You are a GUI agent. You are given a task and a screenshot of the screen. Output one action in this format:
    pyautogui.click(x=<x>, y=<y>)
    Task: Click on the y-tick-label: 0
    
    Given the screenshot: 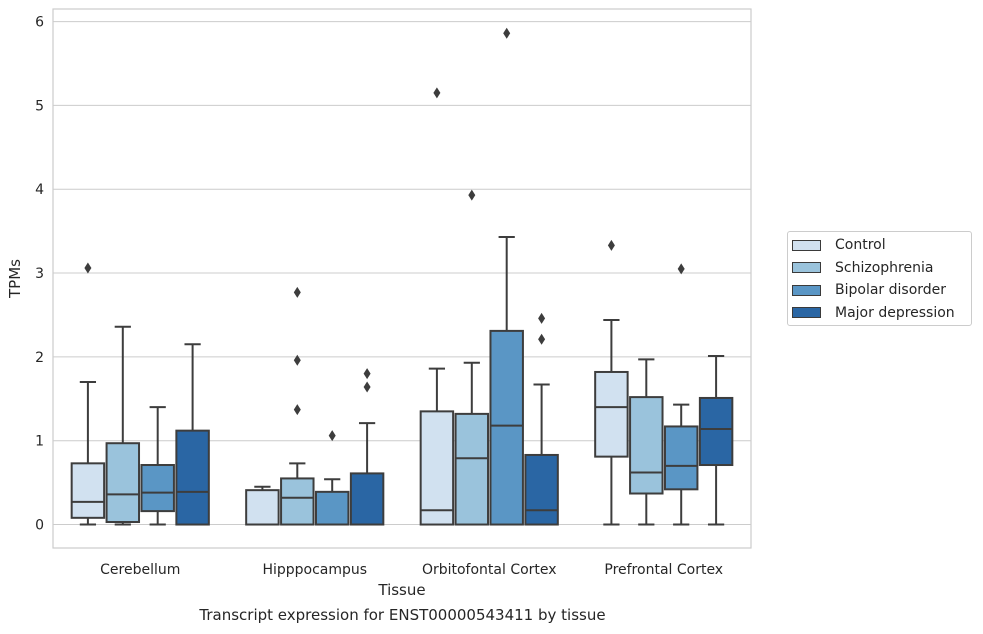 What is the action you would take?
    pyautogui.click(x=39, y=526)
    